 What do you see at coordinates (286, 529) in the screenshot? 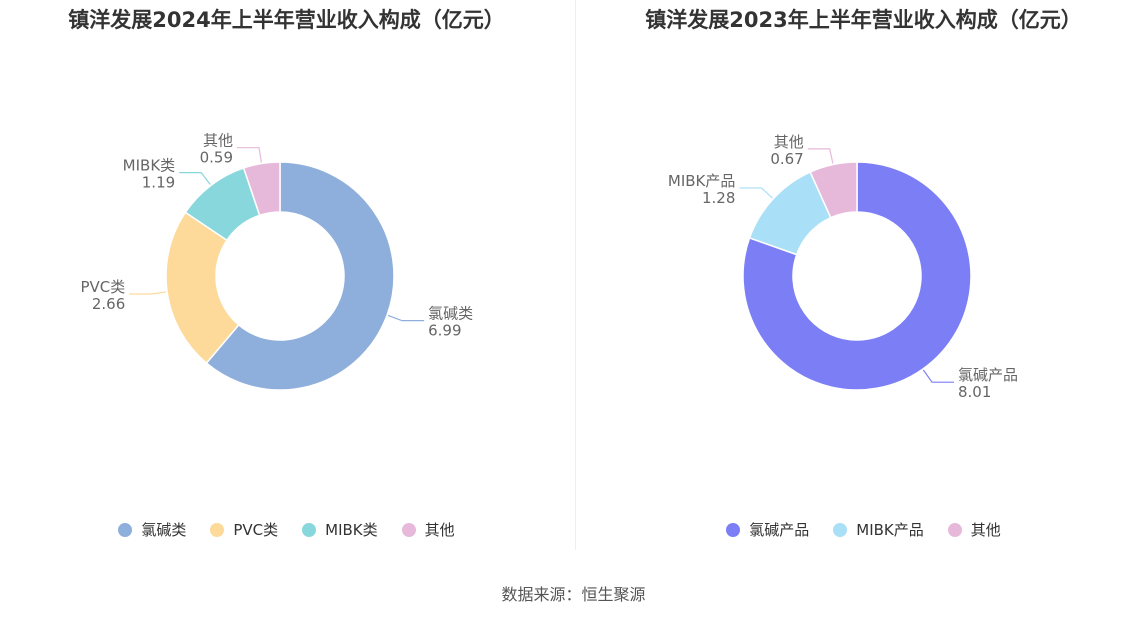
I see `legend-2024: 氯碱类 PVC类 MIBK类 其他` at bounding box center [286, 529].